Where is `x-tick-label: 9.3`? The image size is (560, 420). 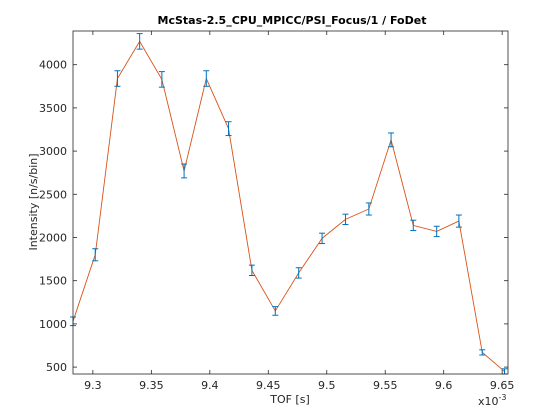 x-tick-label: 9.3 is located at coordinates (93, 385).